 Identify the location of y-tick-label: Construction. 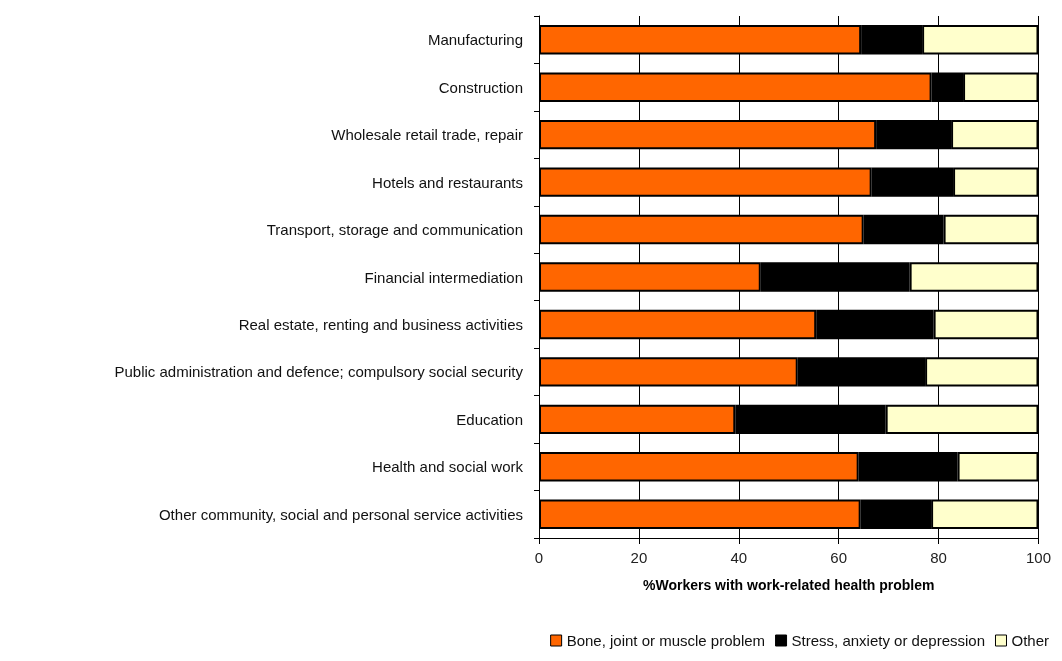
(480, 87).